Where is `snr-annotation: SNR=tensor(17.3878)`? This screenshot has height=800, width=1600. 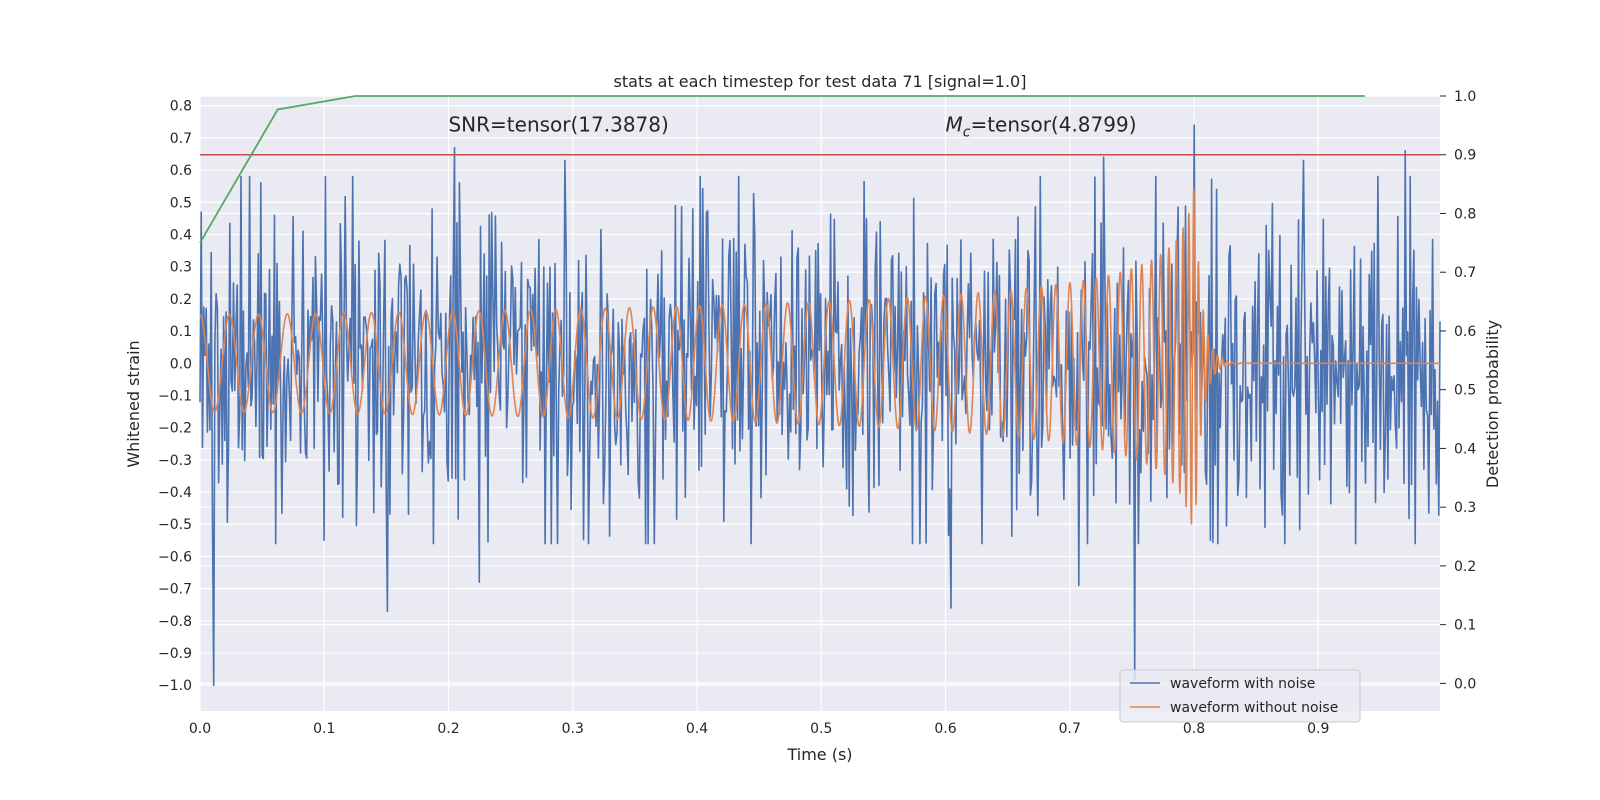
snr-annotation: SNR=tensor(17.3878) is located at coordinates (558, 124).